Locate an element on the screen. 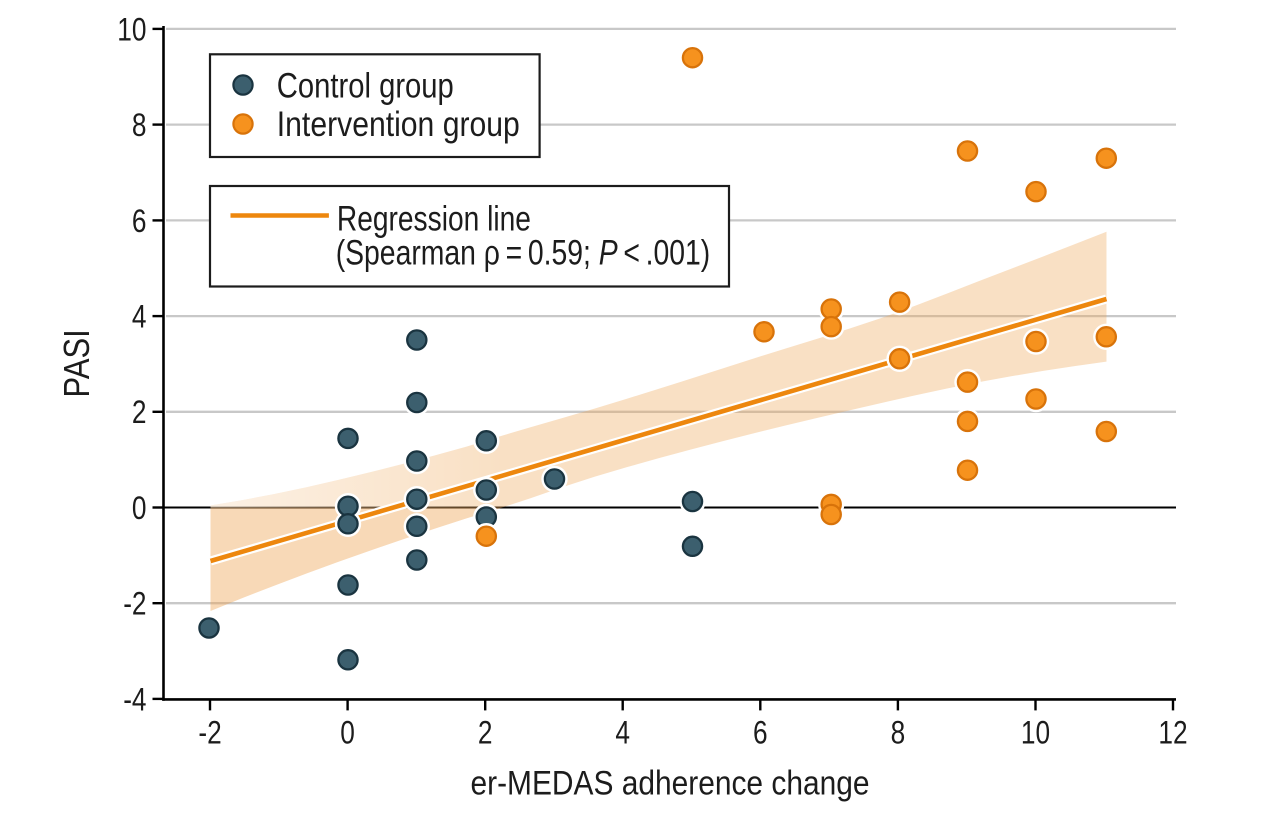  svg-text: Control group is located at coordinates (365, 85).